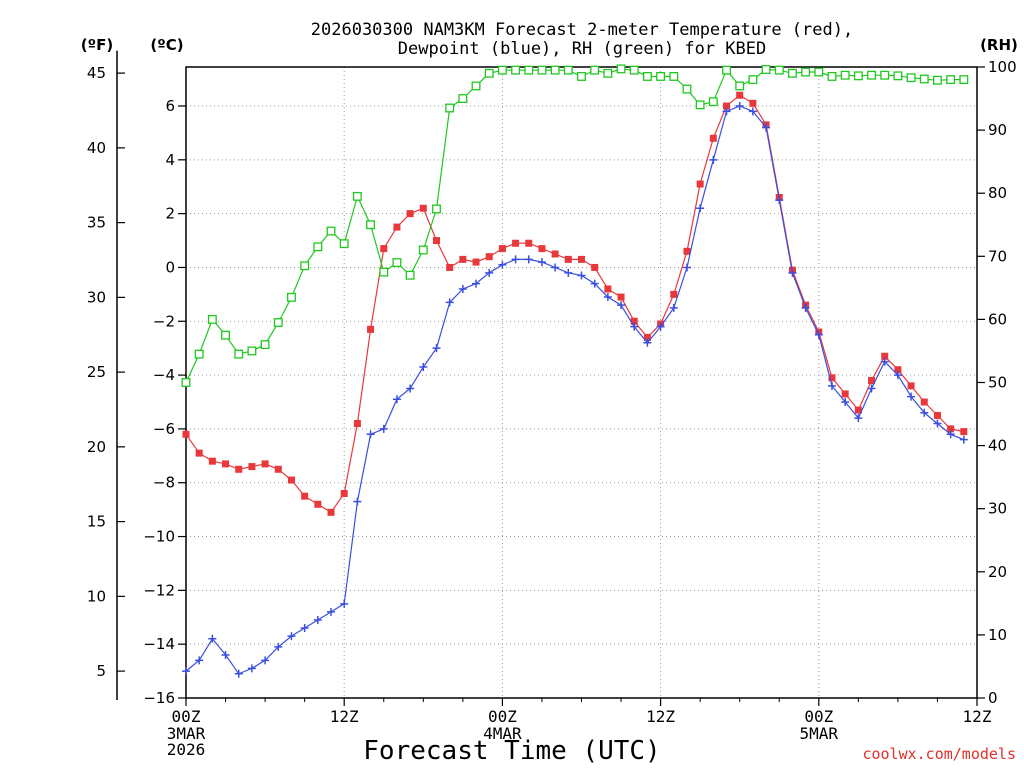 The image size is (1024, 768). Describe the element at coordinates (939, 754) in the screenshot. I see `credit-link: coolwx.com/models` at that location.